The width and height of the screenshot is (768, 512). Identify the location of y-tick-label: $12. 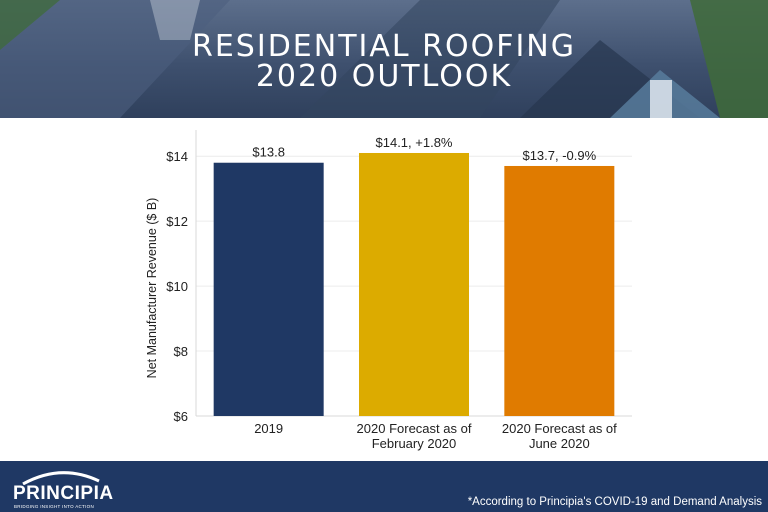
(177, 221).